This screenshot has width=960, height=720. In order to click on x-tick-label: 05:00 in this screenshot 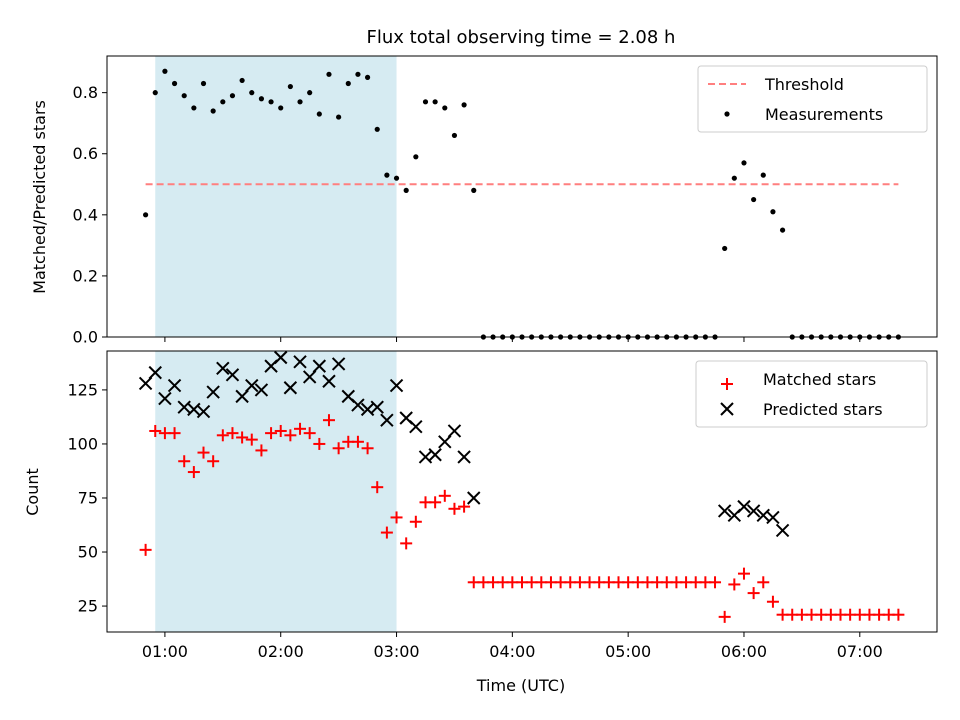, I will do `click(628, 651)`.